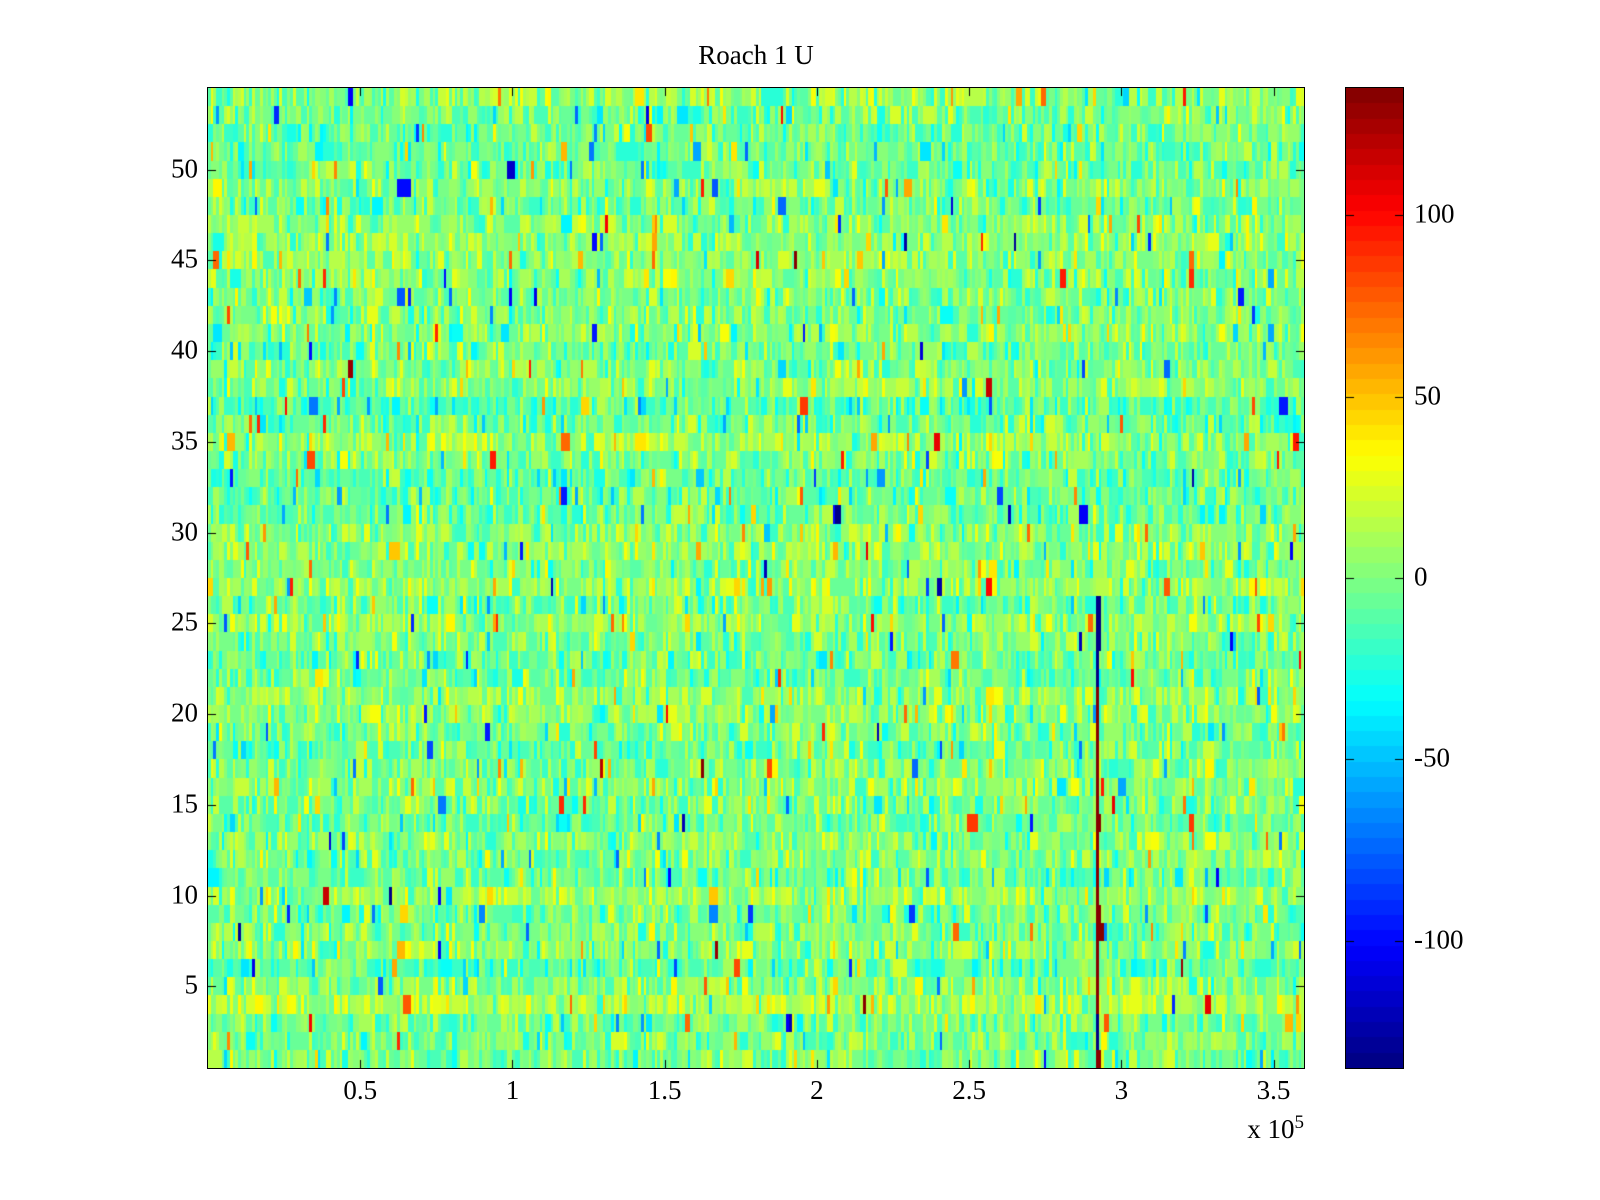  What do you see at coordinates (1273, 1090) in the screenshot?
I see `x-tick-label: 3.5` at bounding box center [1273, 1090].